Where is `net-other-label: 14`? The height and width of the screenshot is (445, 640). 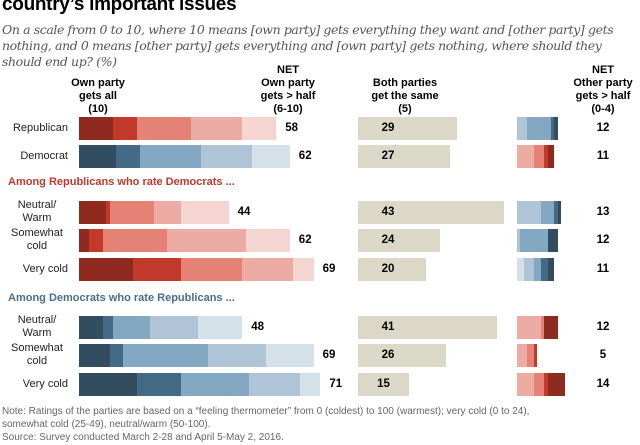
net-other-label: 14 is located at coordinates (603, 384).